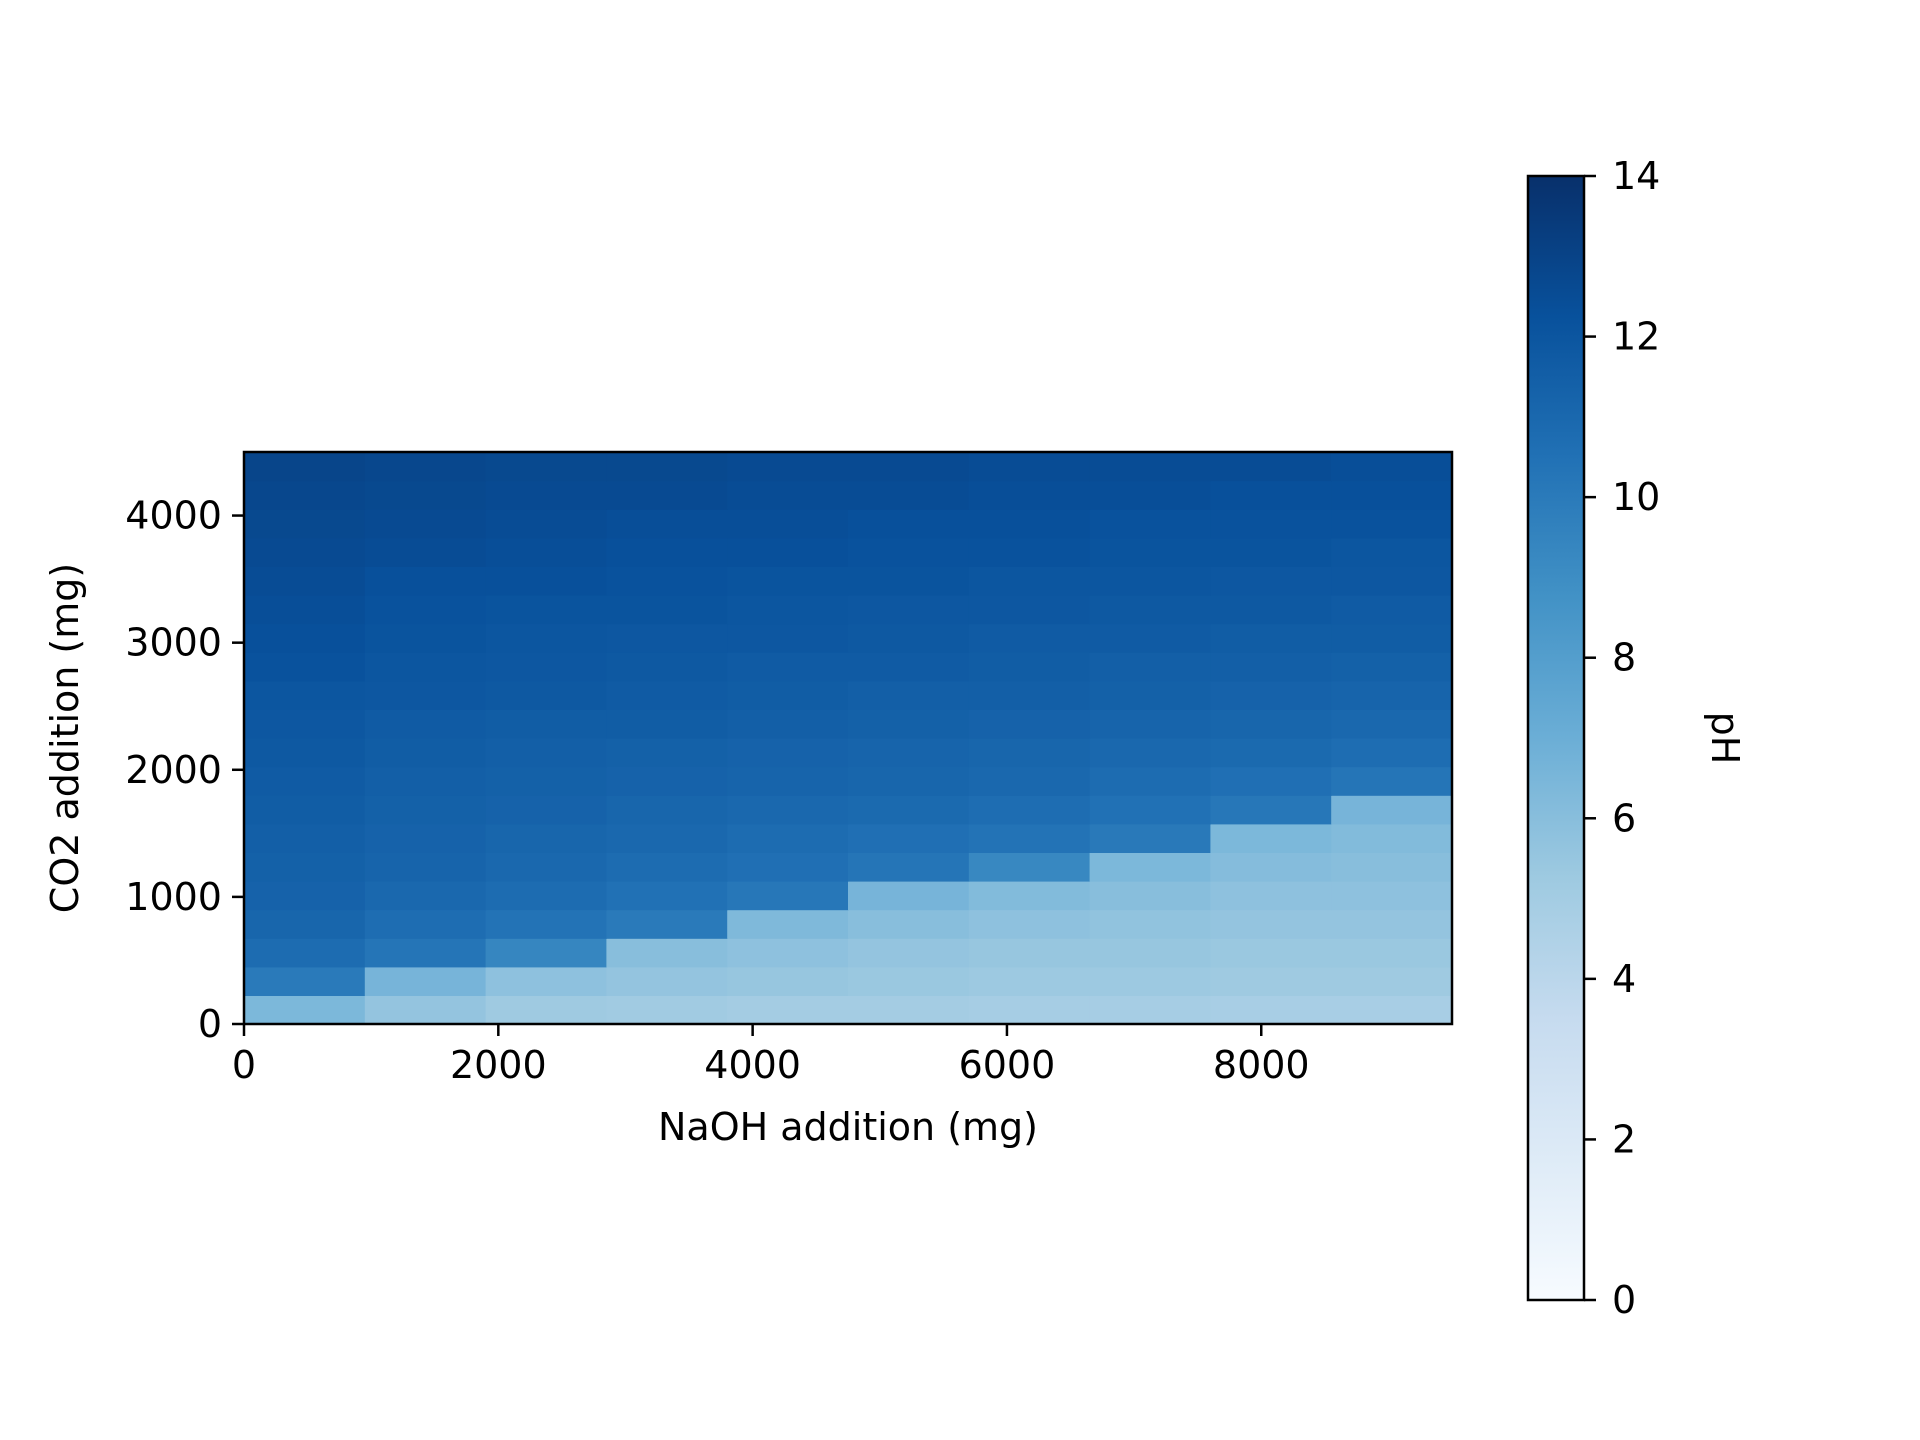 The width and height of the screenshot is (1920, 1440). I want to click on y-tick-label: 2000, so click(173, 770).